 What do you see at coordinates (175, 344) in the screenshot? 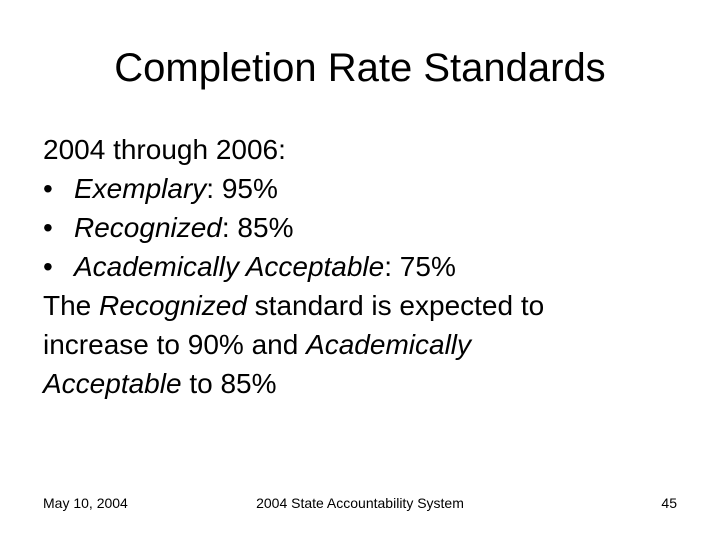
I see `paragraph-text: increase to 90% and` at bounding box center [175, 344].